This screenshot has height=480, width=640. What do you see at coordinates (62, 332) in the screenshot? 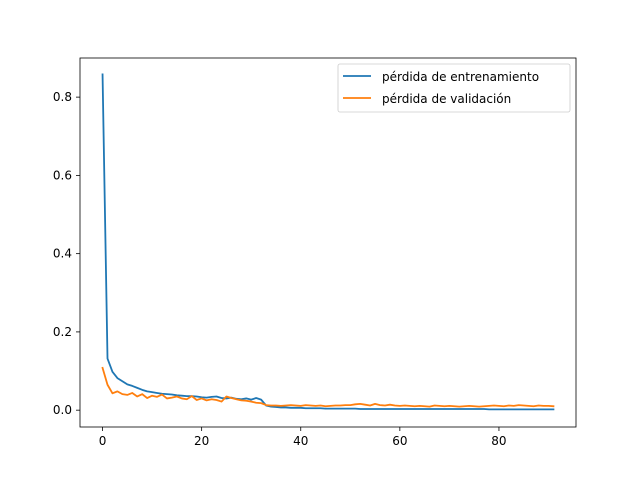
I see `y-tick-label: 0.2` at bounding box center [62, 332].